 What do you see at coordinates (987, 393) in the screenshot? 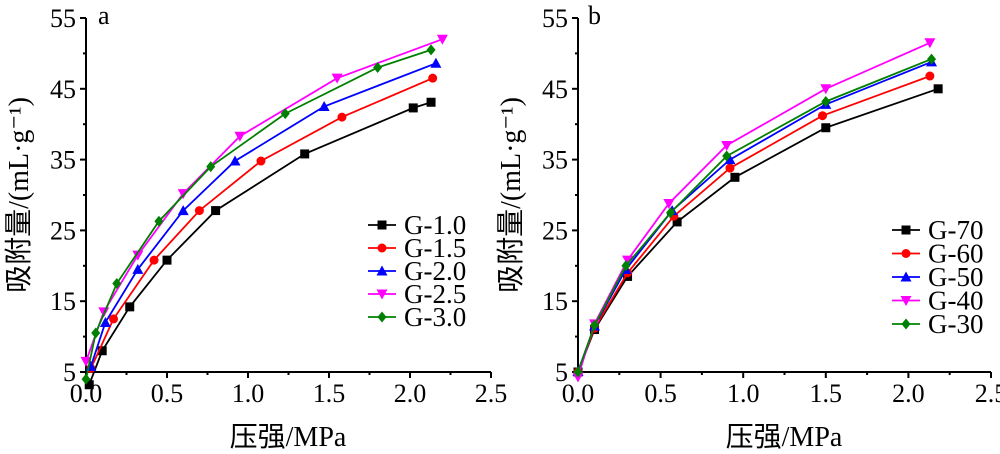
I see `x-tick-label: 2.5` at bounding box center [987, 393].